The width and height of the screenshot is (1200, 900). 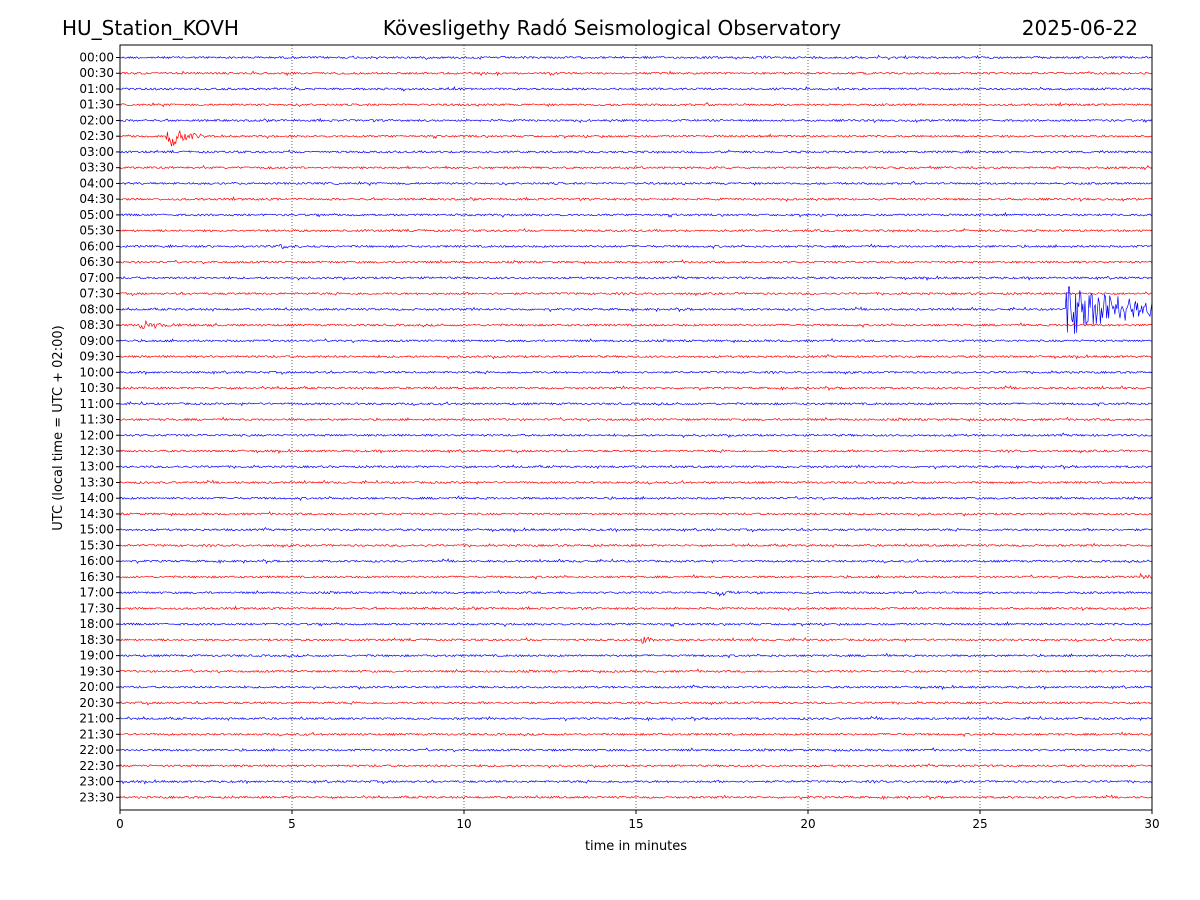 What do you see at coordinates (96, 687) in the screenshot?
I see `row-time-label: 20:00` at bounding box center [96, 687].